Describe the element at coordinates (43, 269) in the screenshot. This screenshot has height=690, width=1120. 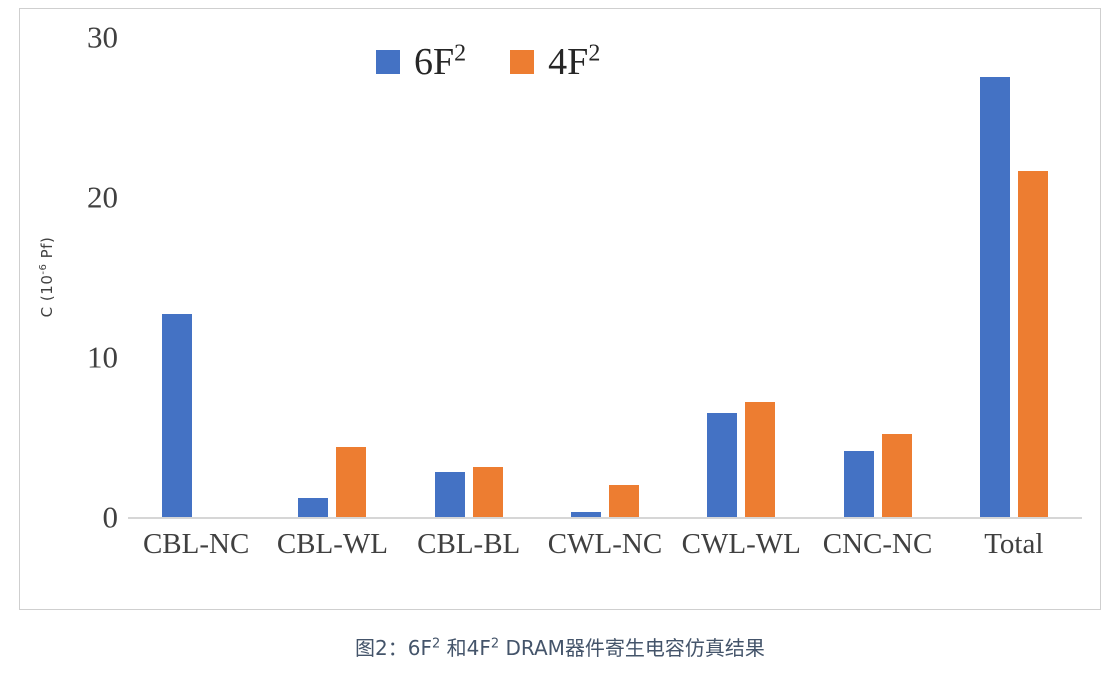
I see `y-axis-title-exponent: -6` at that location.